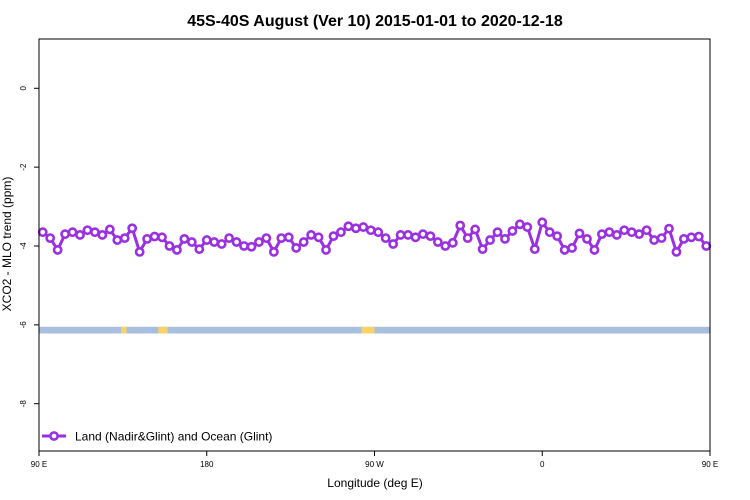 The width and height of the screenshot is (750, 500). What do you see at coordinates (23, 325) in the screenshot?
I see `y-tick-label: -6` at bounding box center [23, 325].